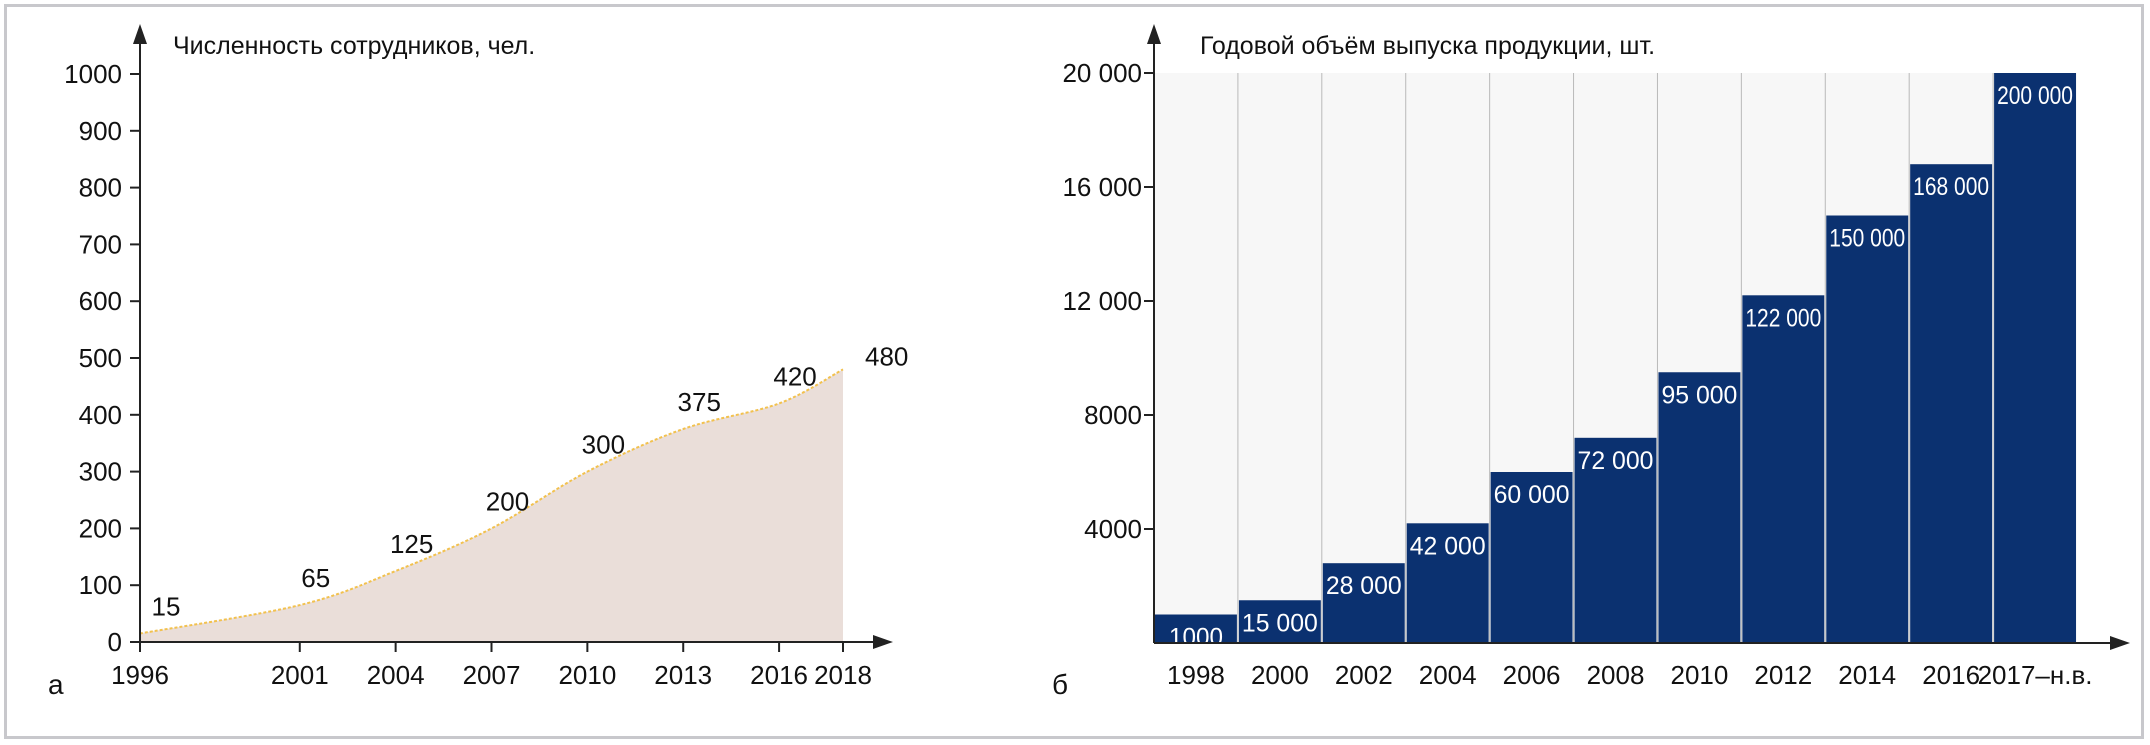  Describe the element at coordinates (883, 642) in the screenshot. I see `chart-a-x-axis-arrow` at that location.